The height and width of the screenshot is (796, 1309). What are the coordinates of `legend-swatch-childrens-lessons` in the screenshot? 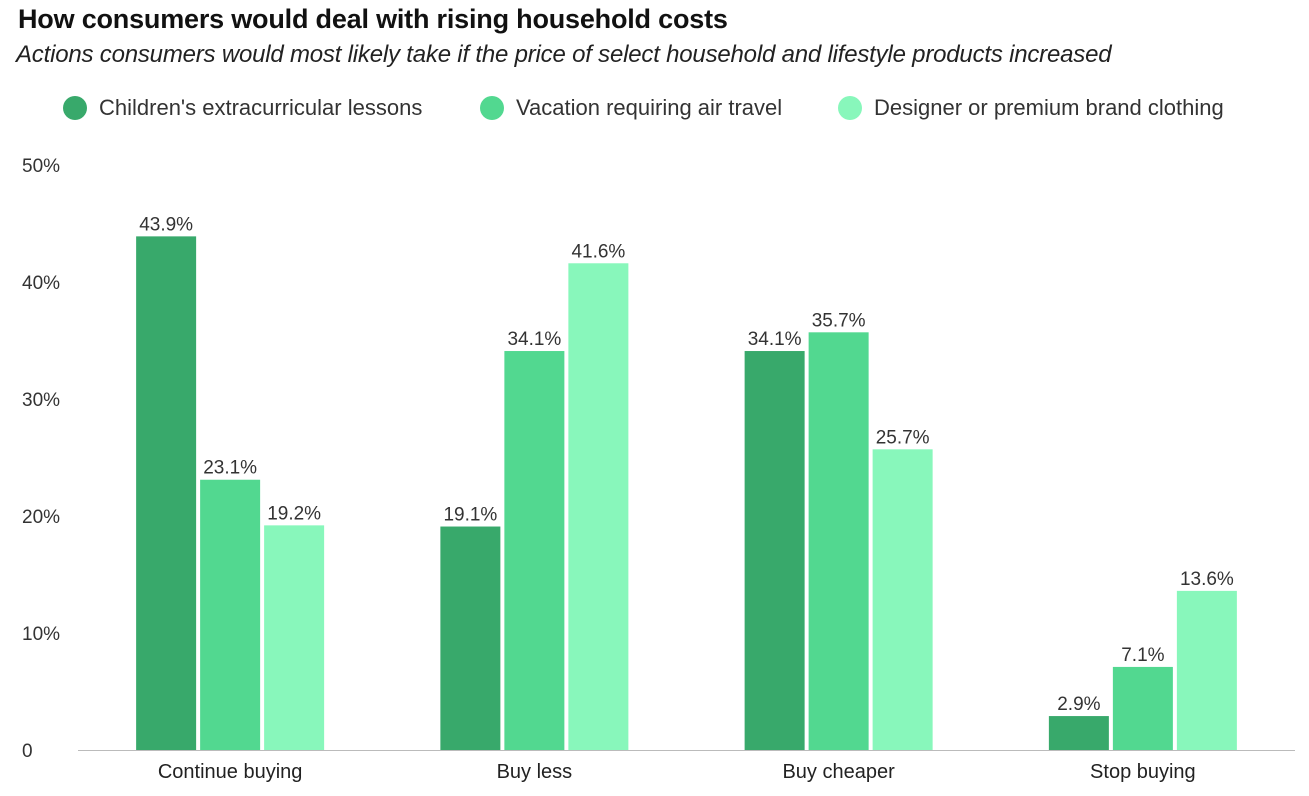 It's located at (75, 108).